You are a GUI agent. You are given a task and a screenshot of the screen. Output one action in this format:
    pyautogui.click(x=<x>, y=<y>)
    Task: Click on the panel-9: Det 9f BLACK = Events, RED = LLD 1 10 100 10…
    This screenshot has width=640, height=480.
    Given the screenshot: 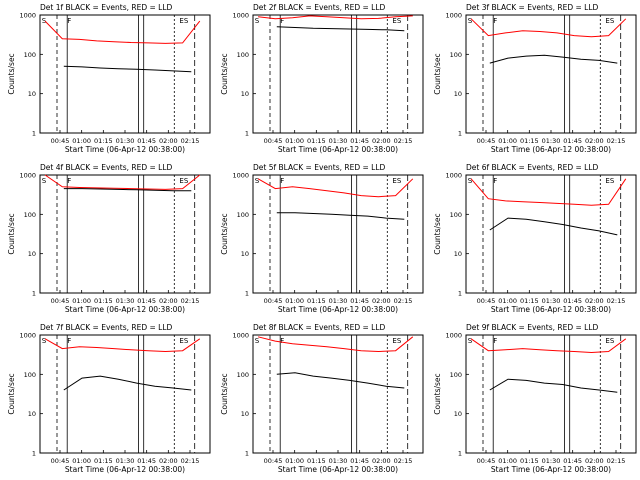 What is the action you would take?
    pyautogui.click(x=535, y=398)
    